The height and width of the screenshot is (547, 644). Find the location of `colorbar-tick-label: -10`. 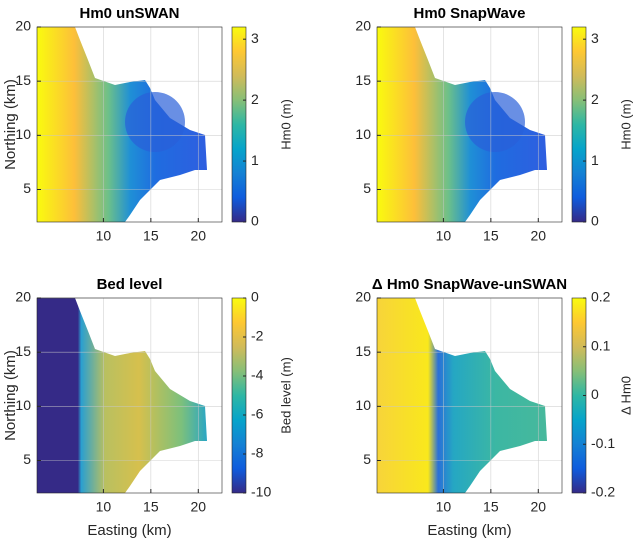

colorbar-tick-label: -10 is located at coordinates (261, 492).